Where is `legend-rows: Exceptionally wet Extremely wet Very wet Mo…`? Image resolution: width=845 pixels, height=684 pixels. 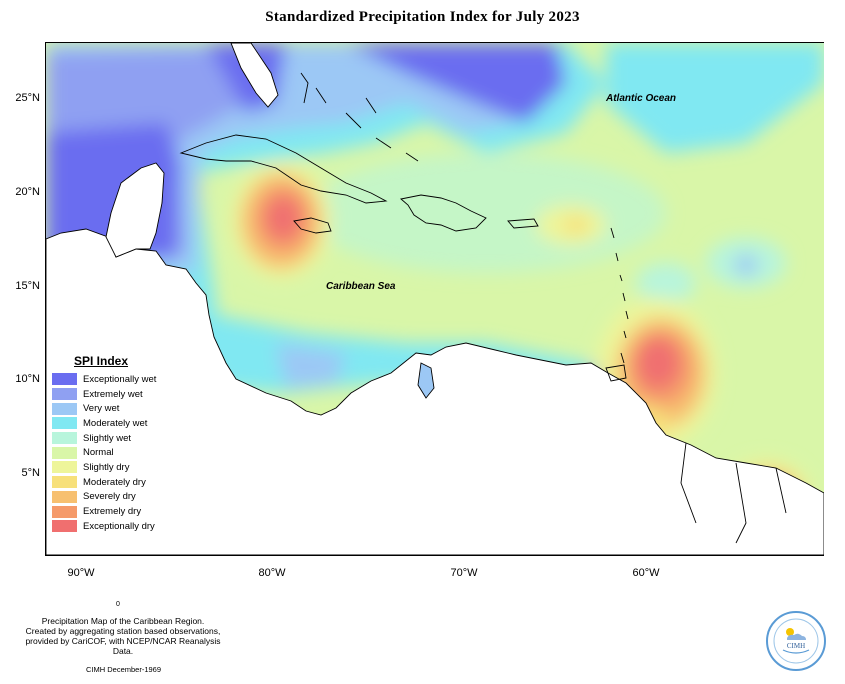
legend-rows: Exceptionally wet Extremely wet Very wet Mo… is located at coordinates (112, 453).